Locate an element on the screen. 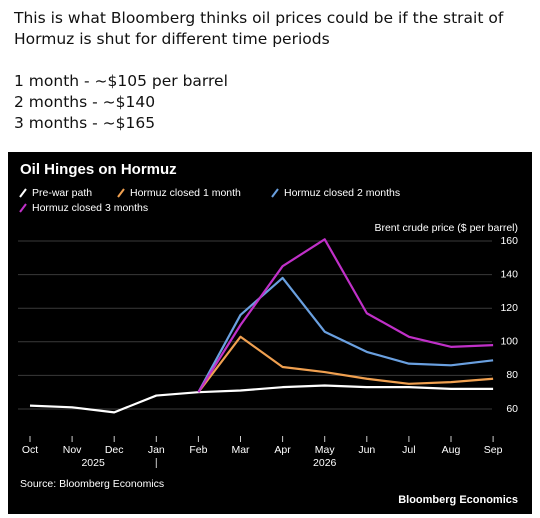 The height and width of the screenshot is (518, 540). x-tick-label: May is located at coordinates (325, 450).